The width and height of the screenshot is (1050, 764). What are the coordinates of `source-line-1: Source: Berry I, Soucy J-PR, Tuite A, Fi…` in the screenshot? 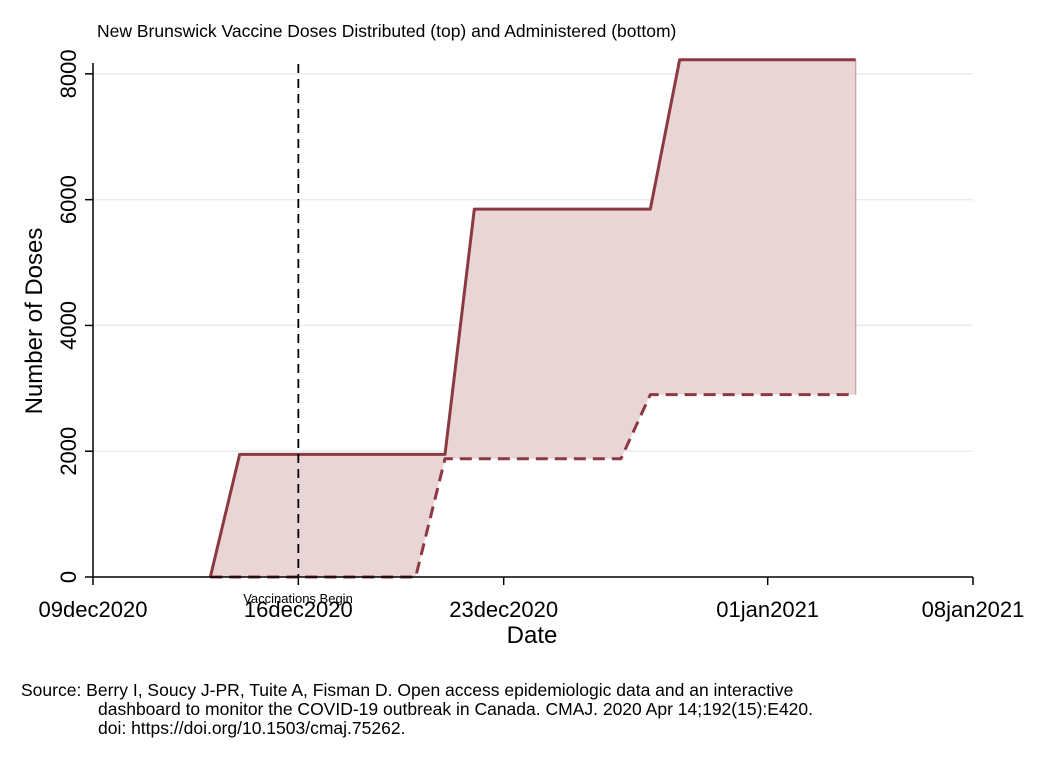 It's located at (407, 690).